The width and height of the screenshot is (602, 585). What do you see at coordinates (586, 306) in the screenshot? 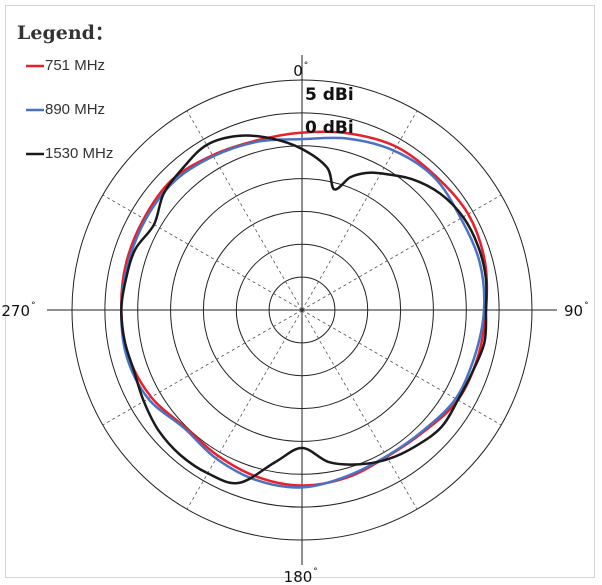
I see `degree-symbol-90: °` at bounding box center [586, 306].